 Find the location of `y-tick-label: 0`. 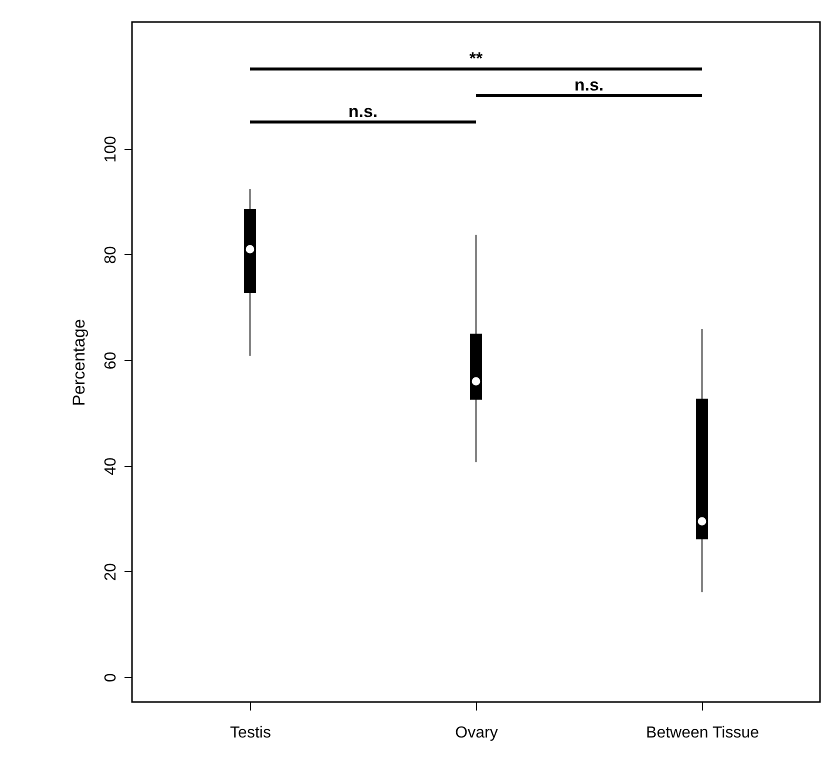

y-tick-label: 0 is located at coordinates (111, 677).